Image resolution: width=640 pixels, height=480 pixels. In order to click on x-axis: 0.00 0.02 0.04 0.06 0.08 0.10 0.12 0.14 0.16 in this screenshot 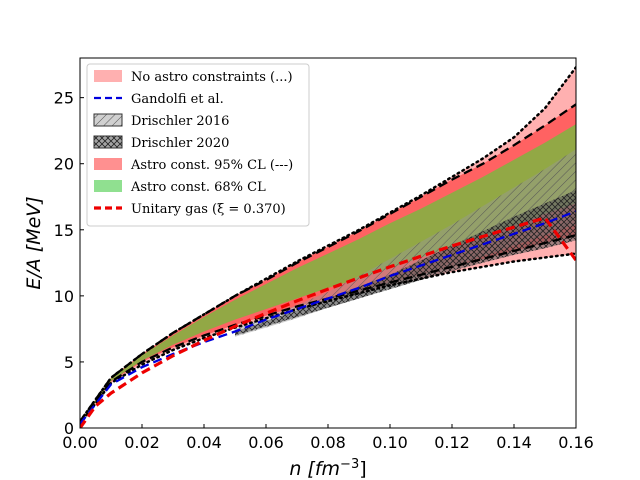, I will do `click(328, 438)`.